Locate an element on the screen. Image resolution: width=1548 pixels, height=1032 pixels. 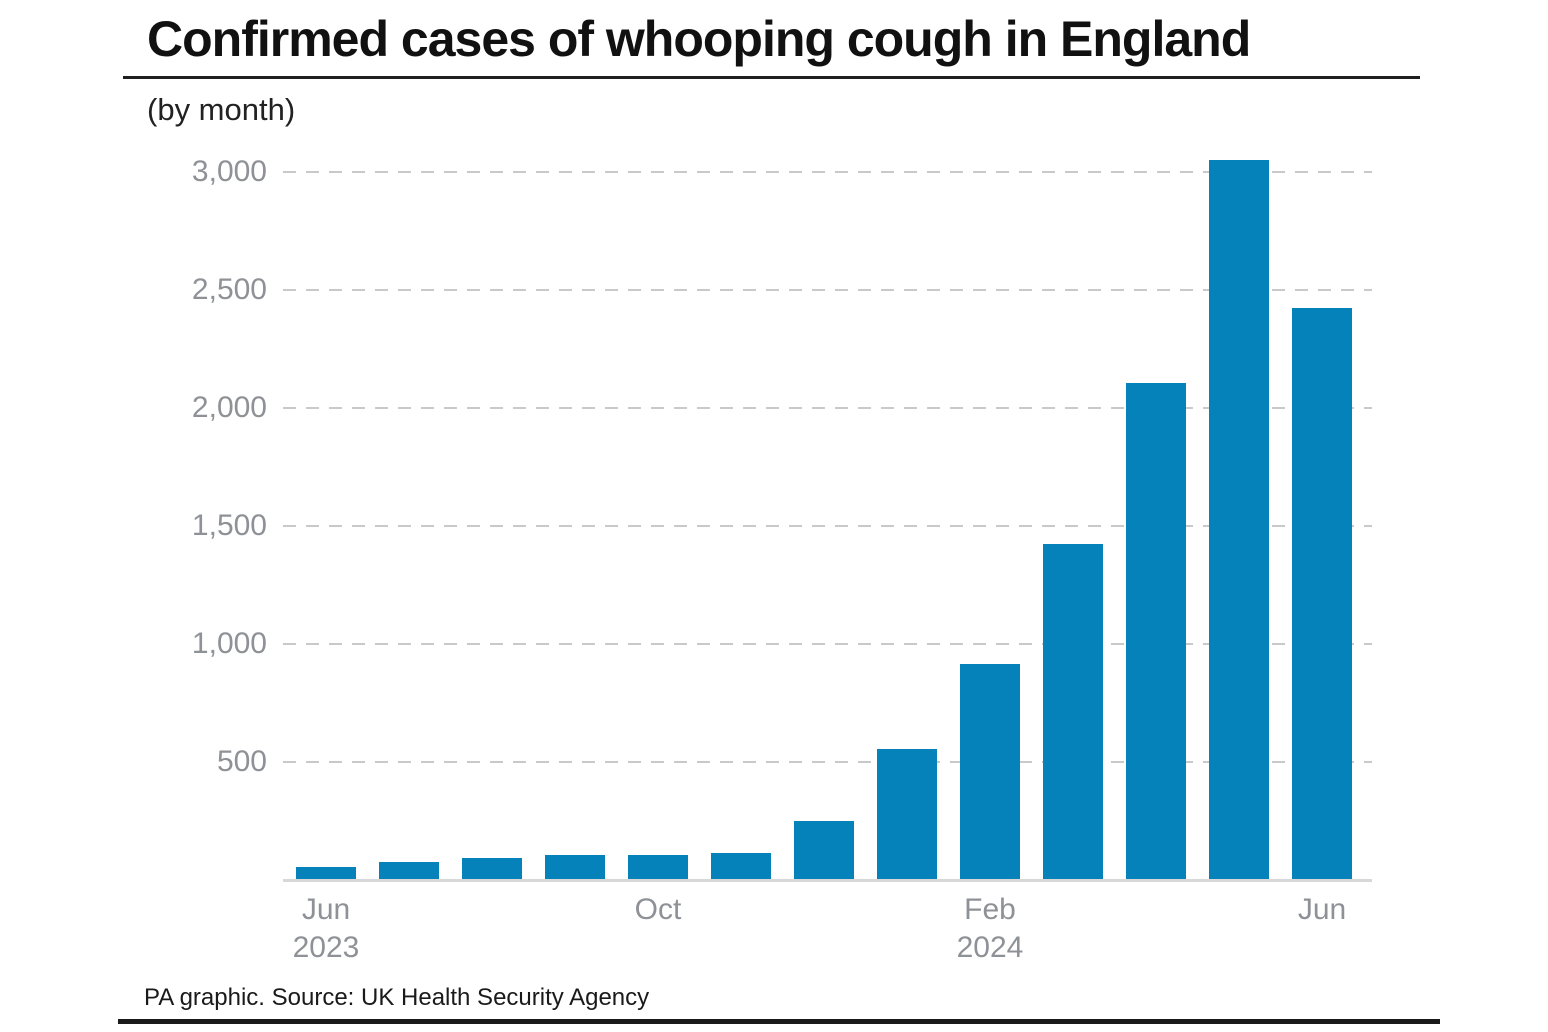
bar-apr-2024 is located at coordinates (1156, 631).